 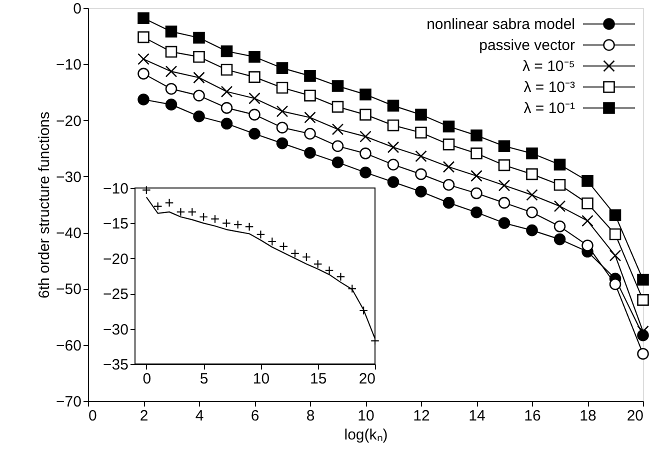 What do you see at coordinates (500, 24) in the screenshot?
I see `legend-label: nonlinear sabra model` at bounding box center [500, 24].